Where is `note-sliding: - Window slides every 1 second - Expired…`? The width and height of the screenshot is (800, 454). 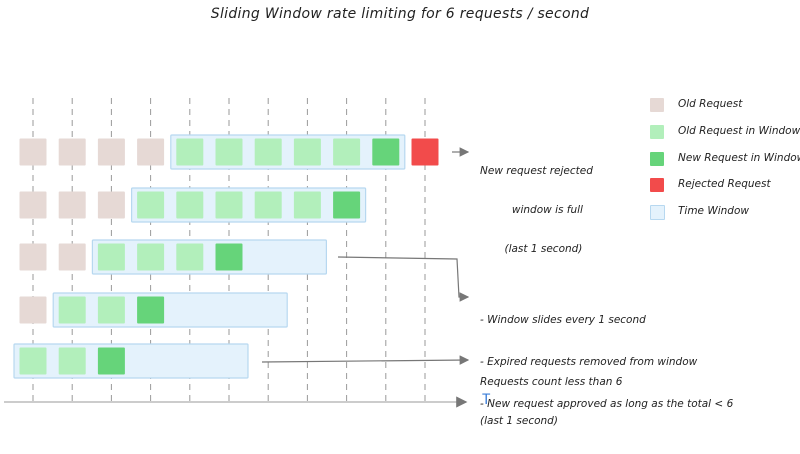
note-sliding: - Window slides every 1 second - Expired… is located at coordinates (606, 362).